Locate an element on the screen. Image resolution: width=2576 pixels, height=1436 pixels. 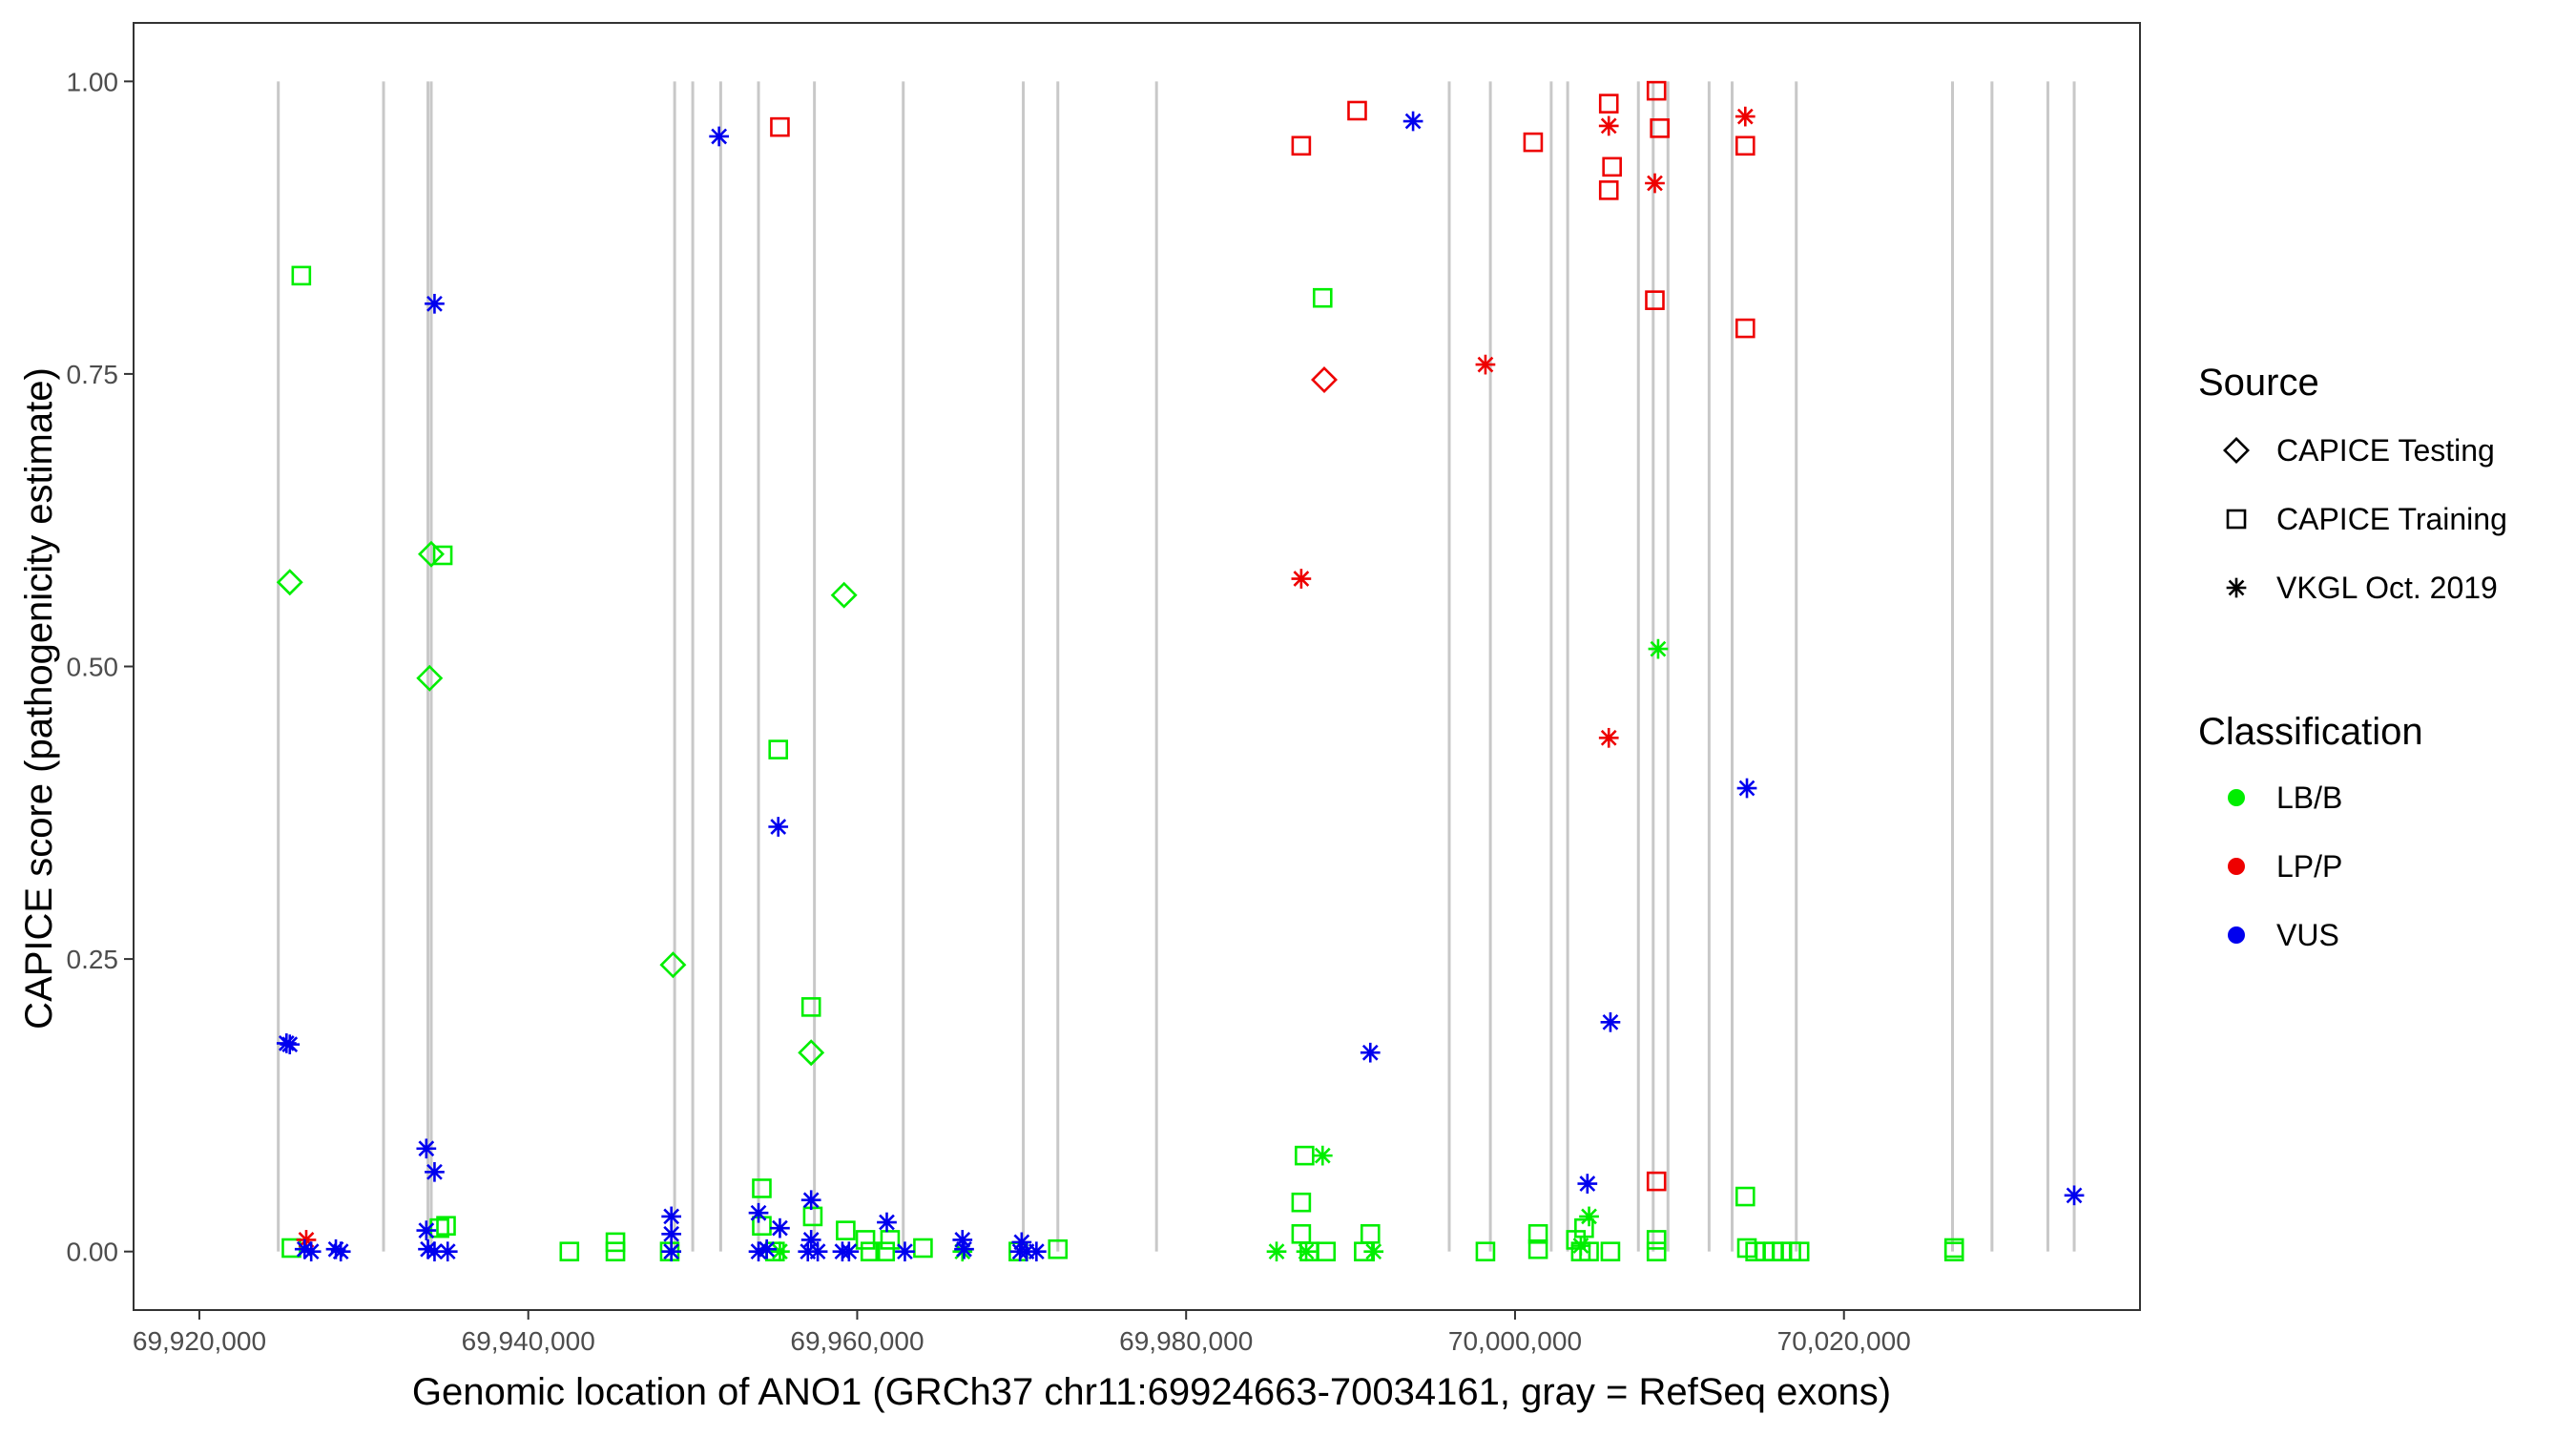
legend-classification-items: LB/B LP/P VUS is located at coordinates (2285, 866).